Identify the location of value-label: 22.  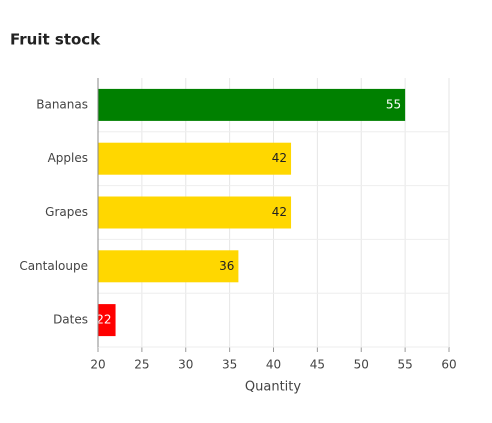
(103, 320).